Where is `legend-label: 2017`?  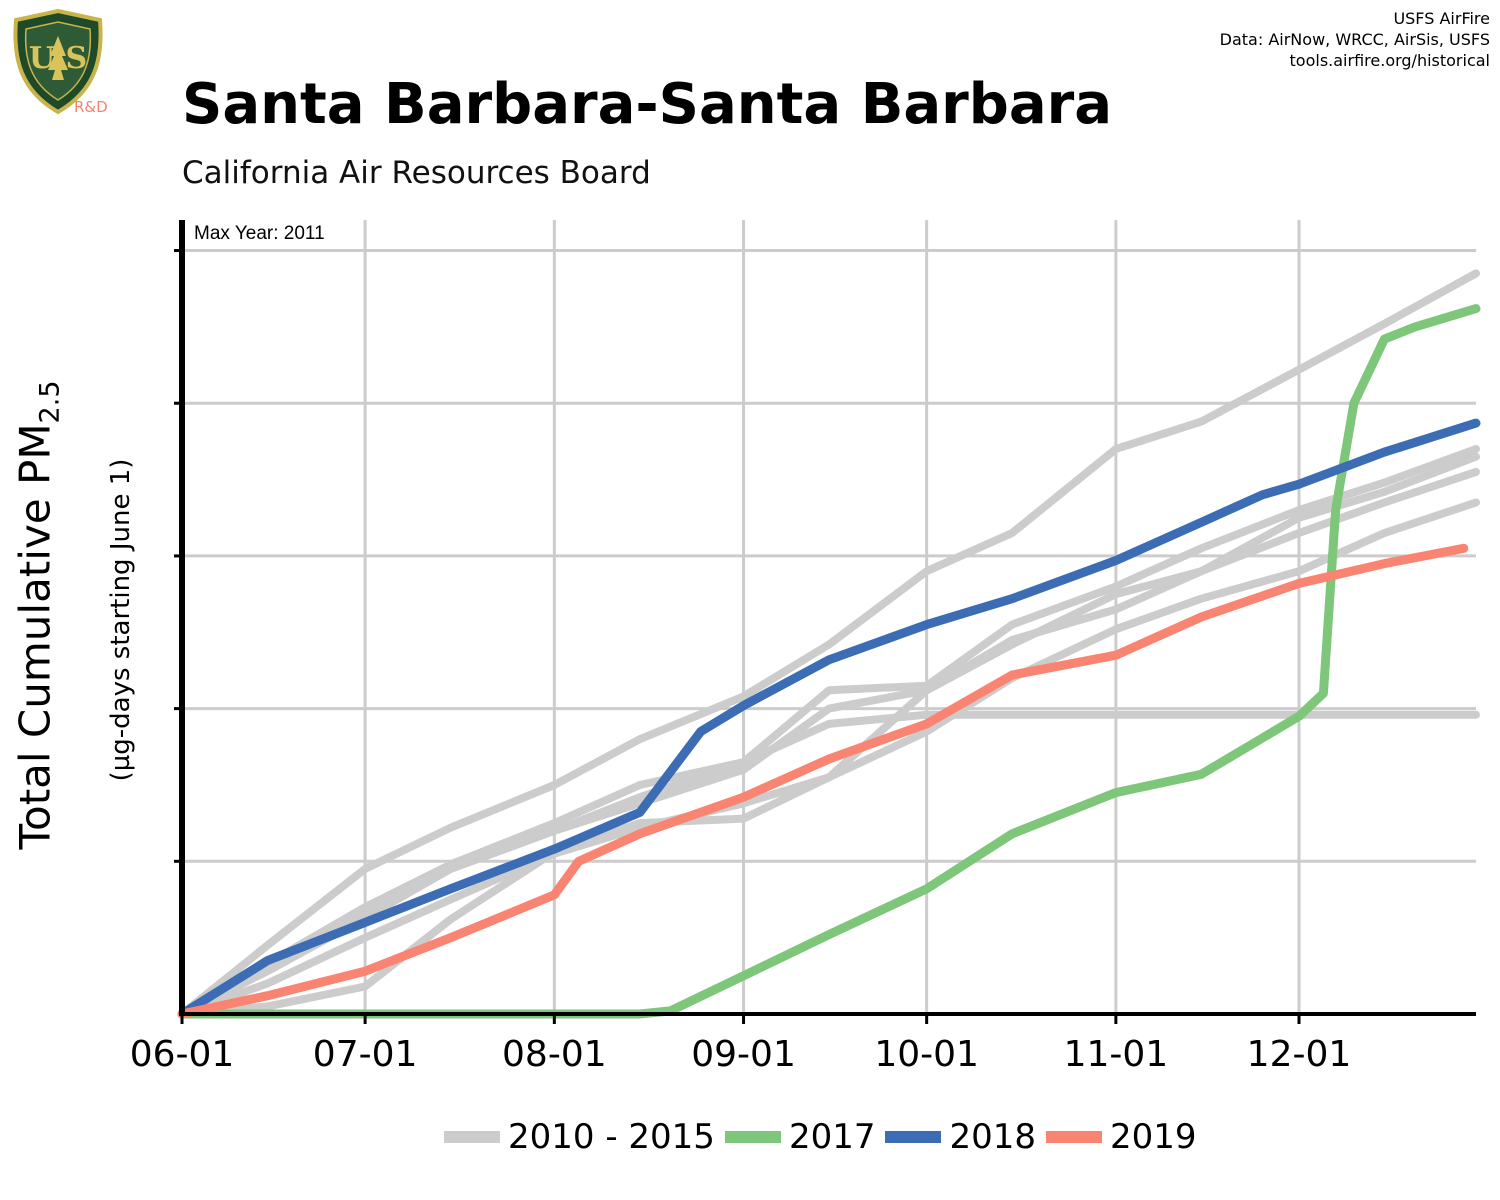
legend-label: 2017 is located at coordinates (832, 1137).